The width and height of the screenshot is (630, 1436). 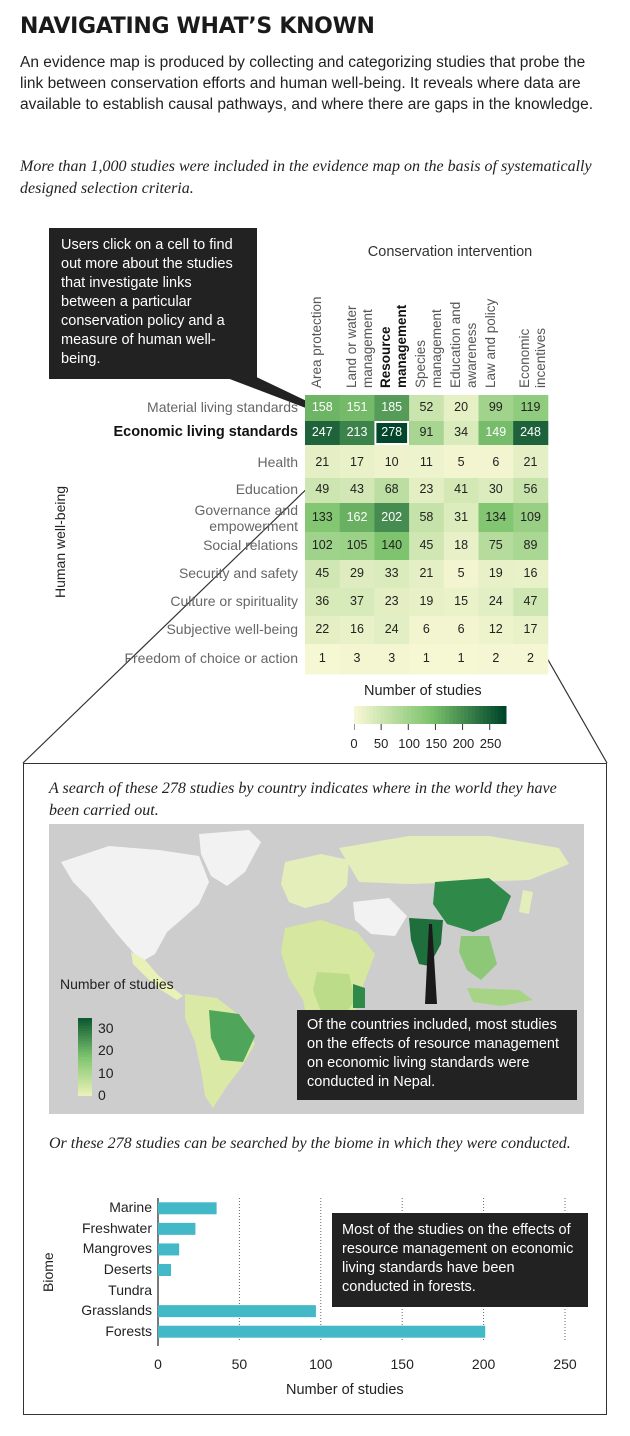 What do you see at coordinates (359, 996) in the screenshot?
I see `tanzania` at bounding box center [359, 996].